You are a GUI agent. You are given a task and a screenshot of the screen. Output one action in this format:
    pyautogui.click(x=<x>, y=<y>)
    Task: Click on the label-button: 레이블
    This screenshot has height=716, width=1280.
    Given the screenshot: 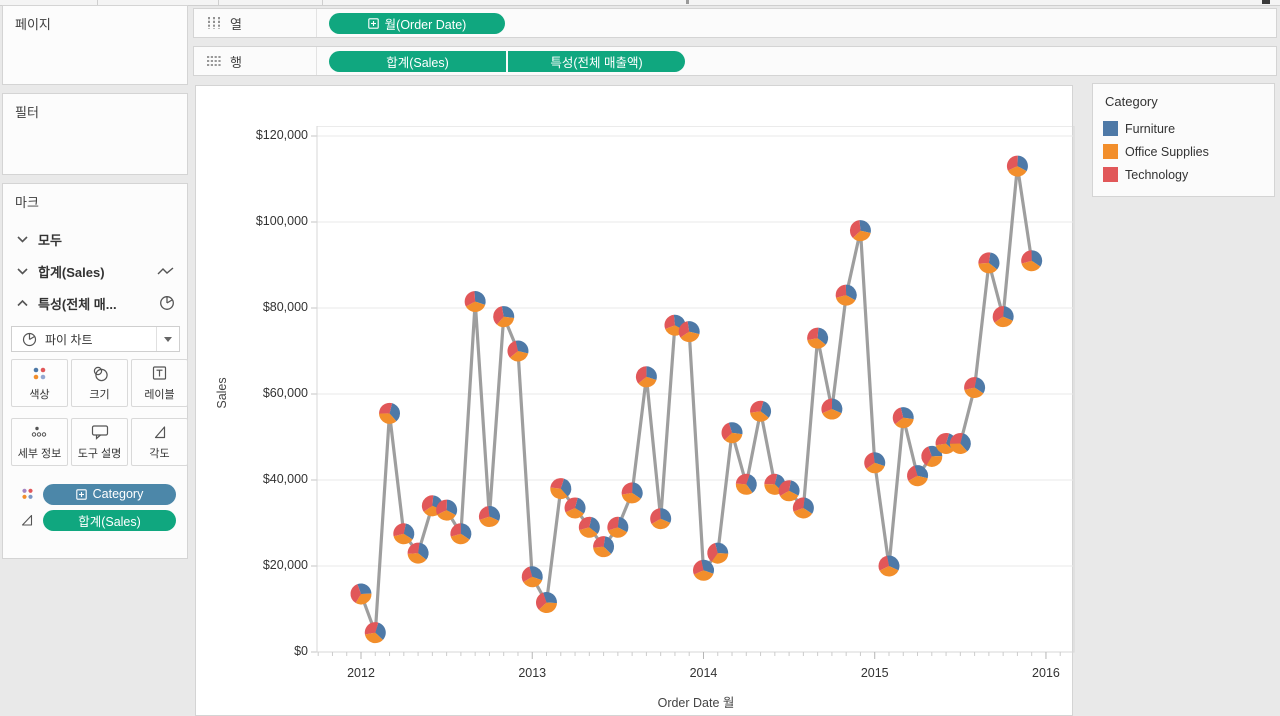 What is the action you would take?
    pyautogui.click(x=159, y=383)
    